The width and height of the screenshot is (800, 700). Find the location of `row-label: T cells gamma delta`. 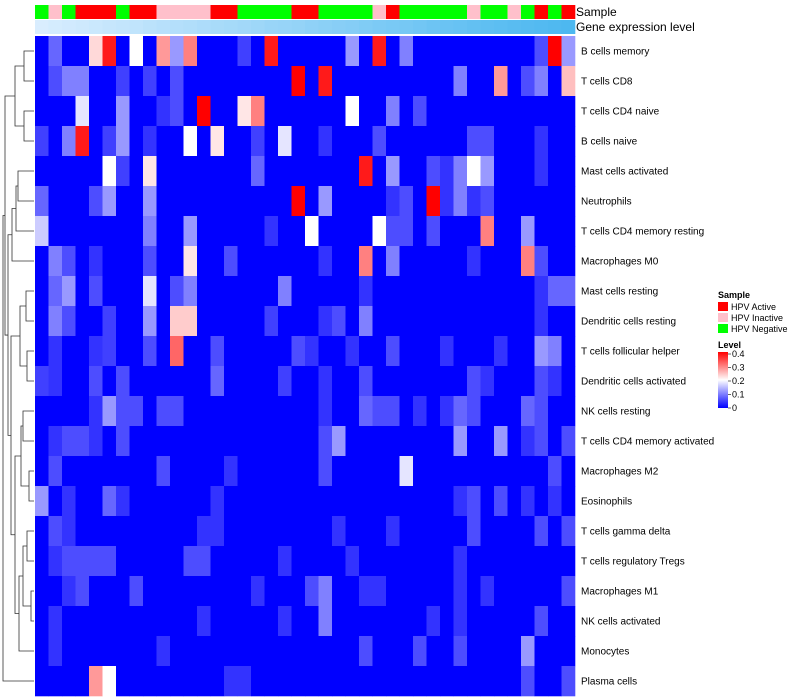

row-label: T cells gamma delta is located at coordinates (626, 532).